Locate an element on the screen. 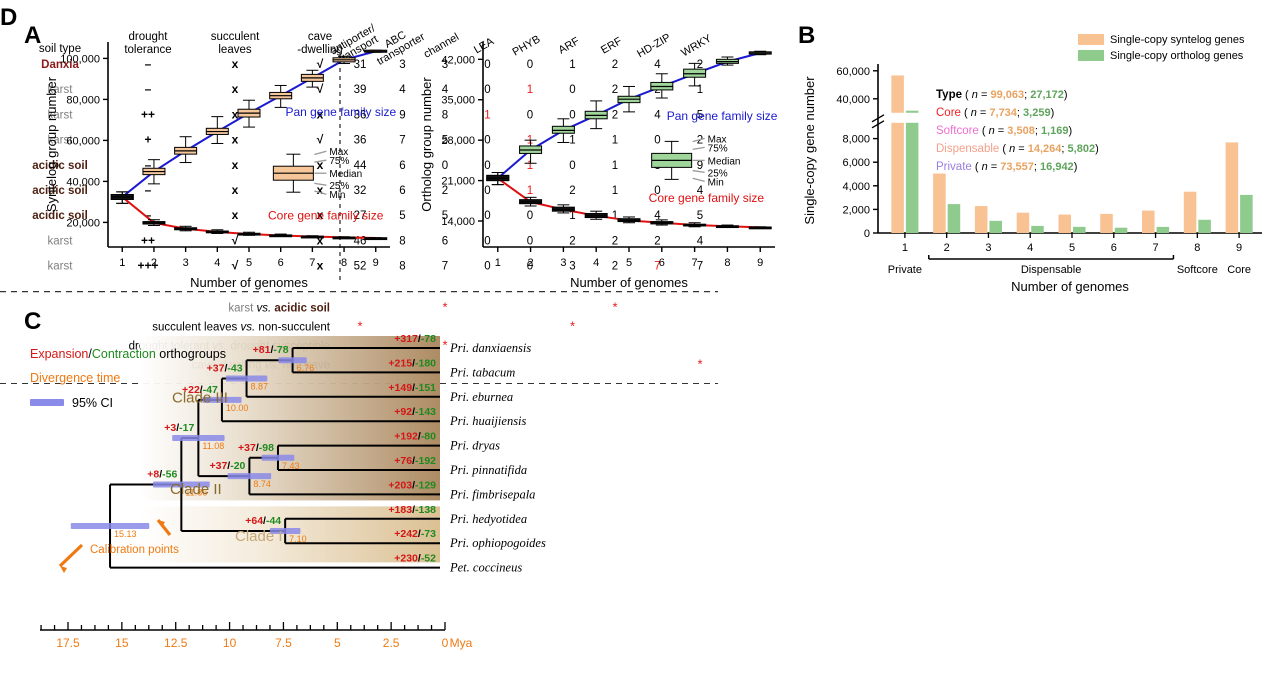 The width and height of the screenshot is (1268, 684). taxon-name: Pet. coccineus is located at coordinates (485, 568).